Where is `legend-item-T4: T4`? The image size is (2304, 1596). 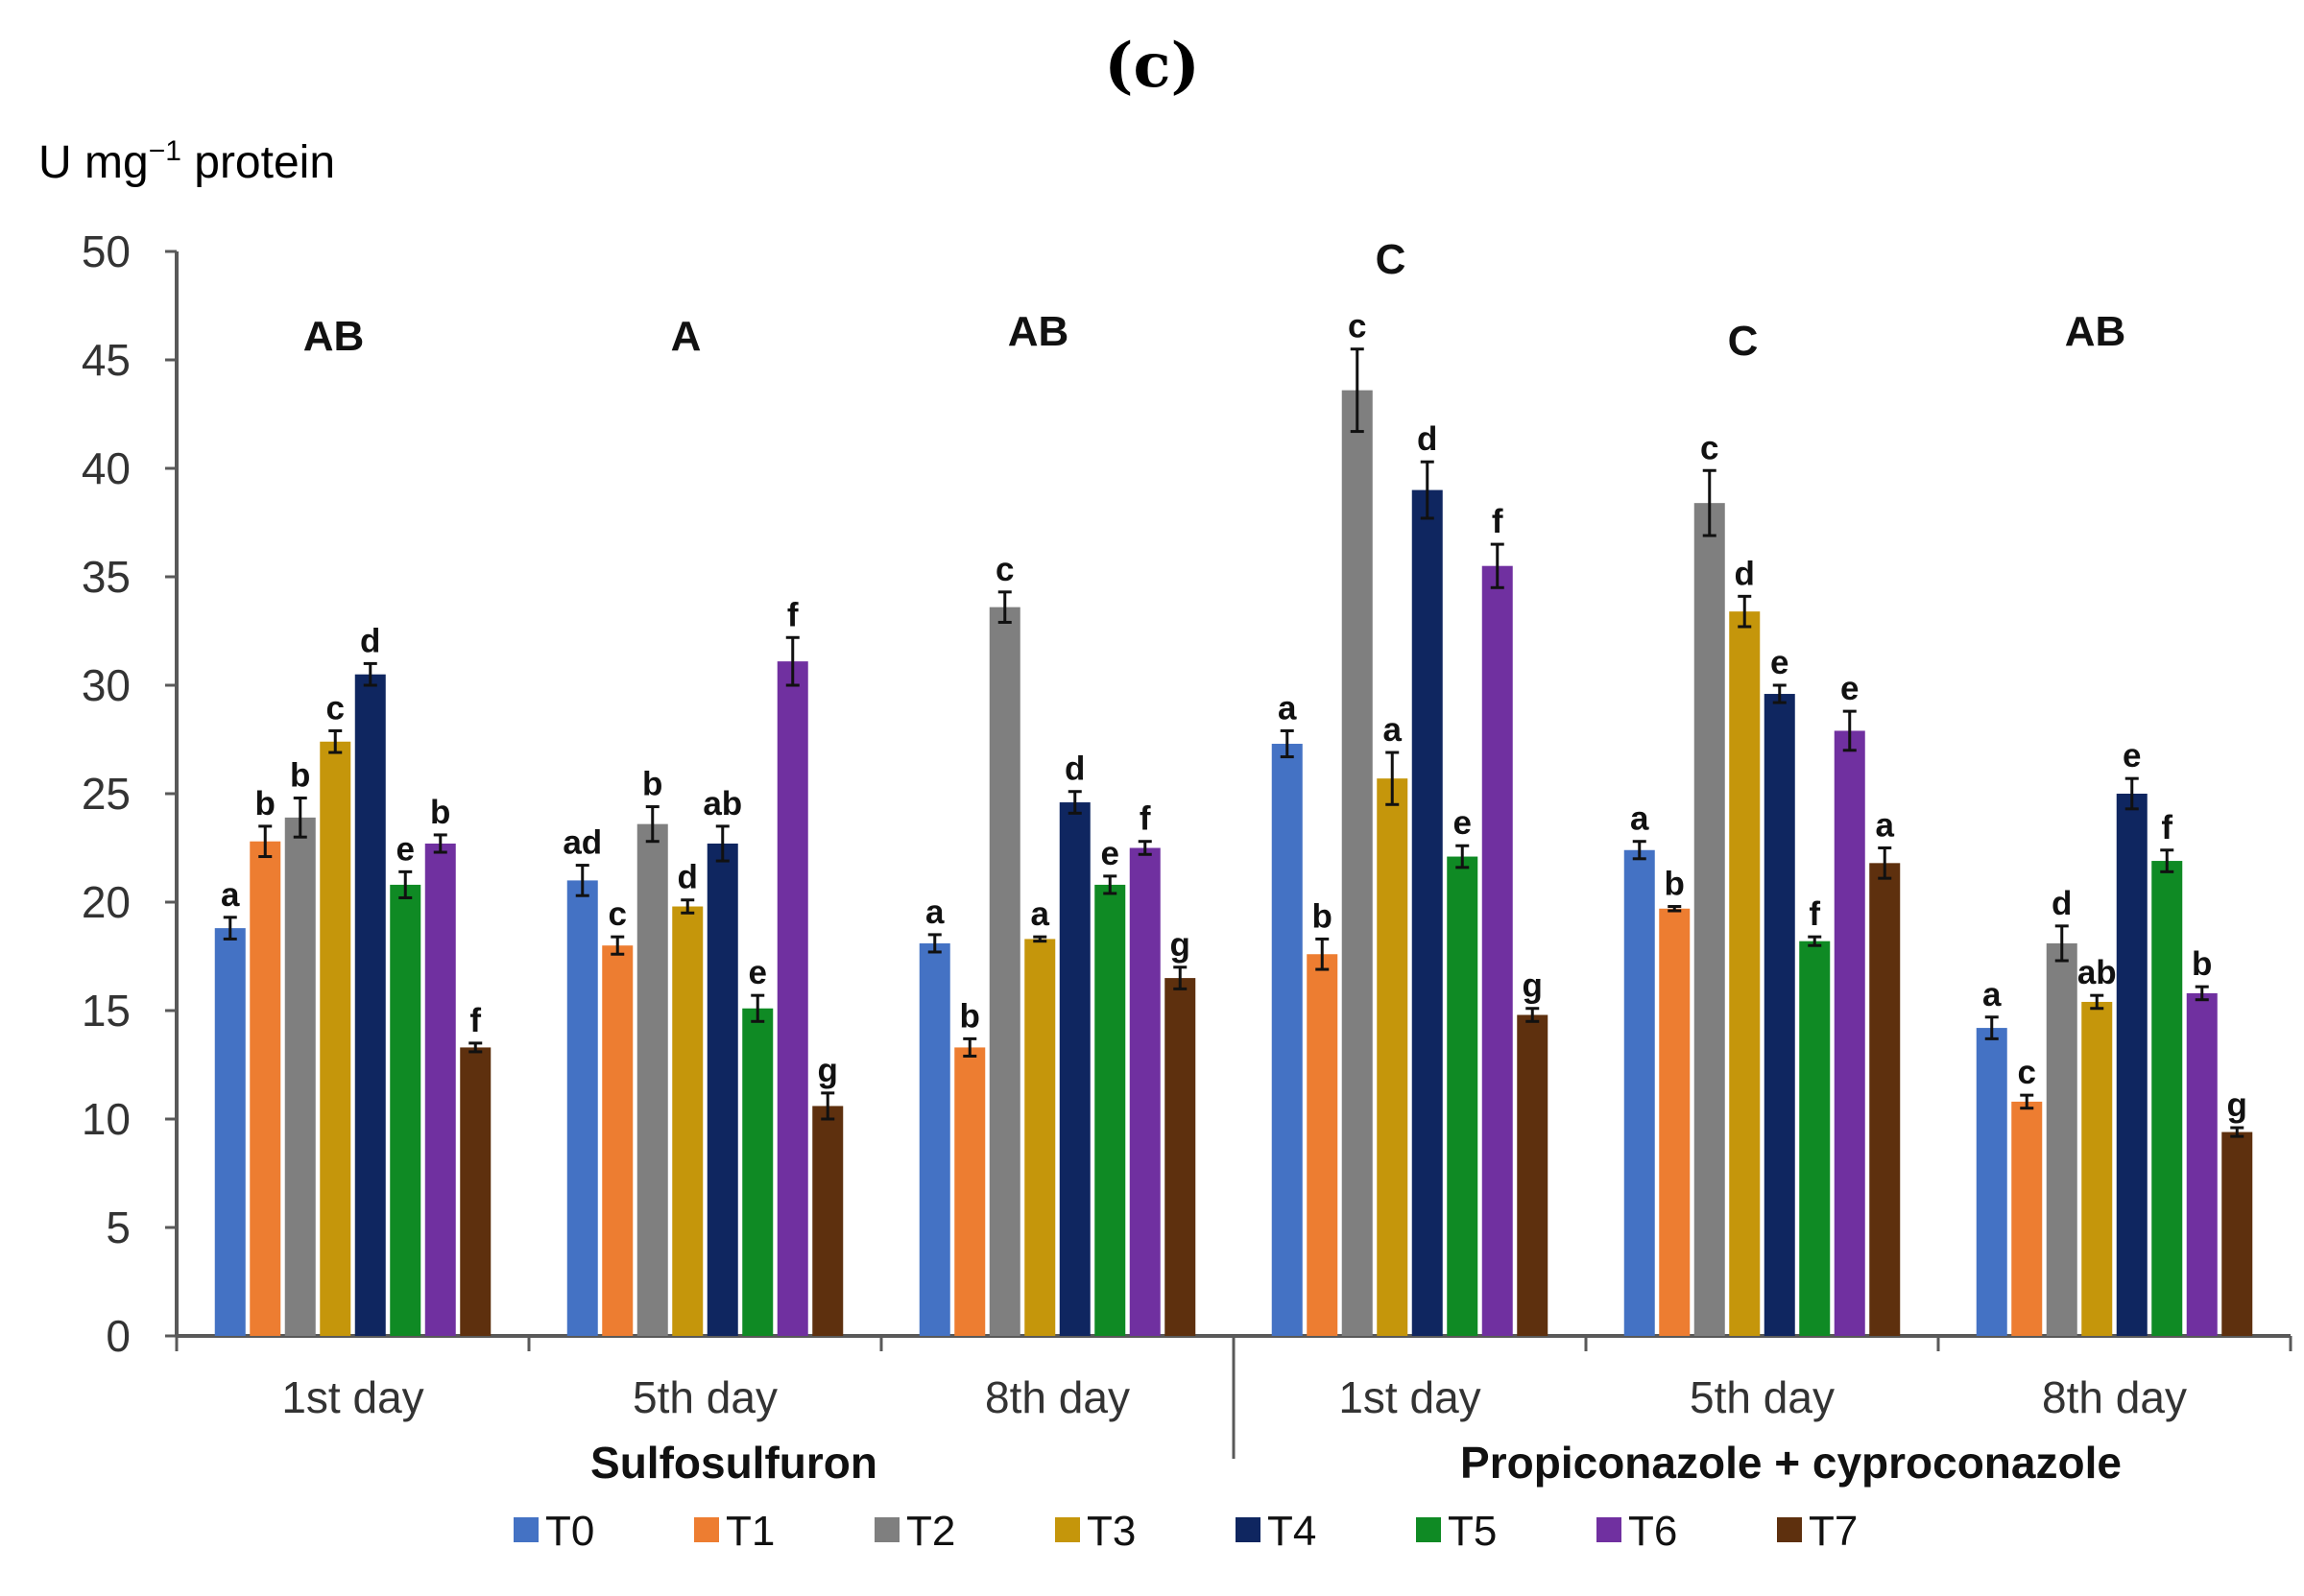
legend-item-T4: T4 is located at coordinates (1276, 1531).